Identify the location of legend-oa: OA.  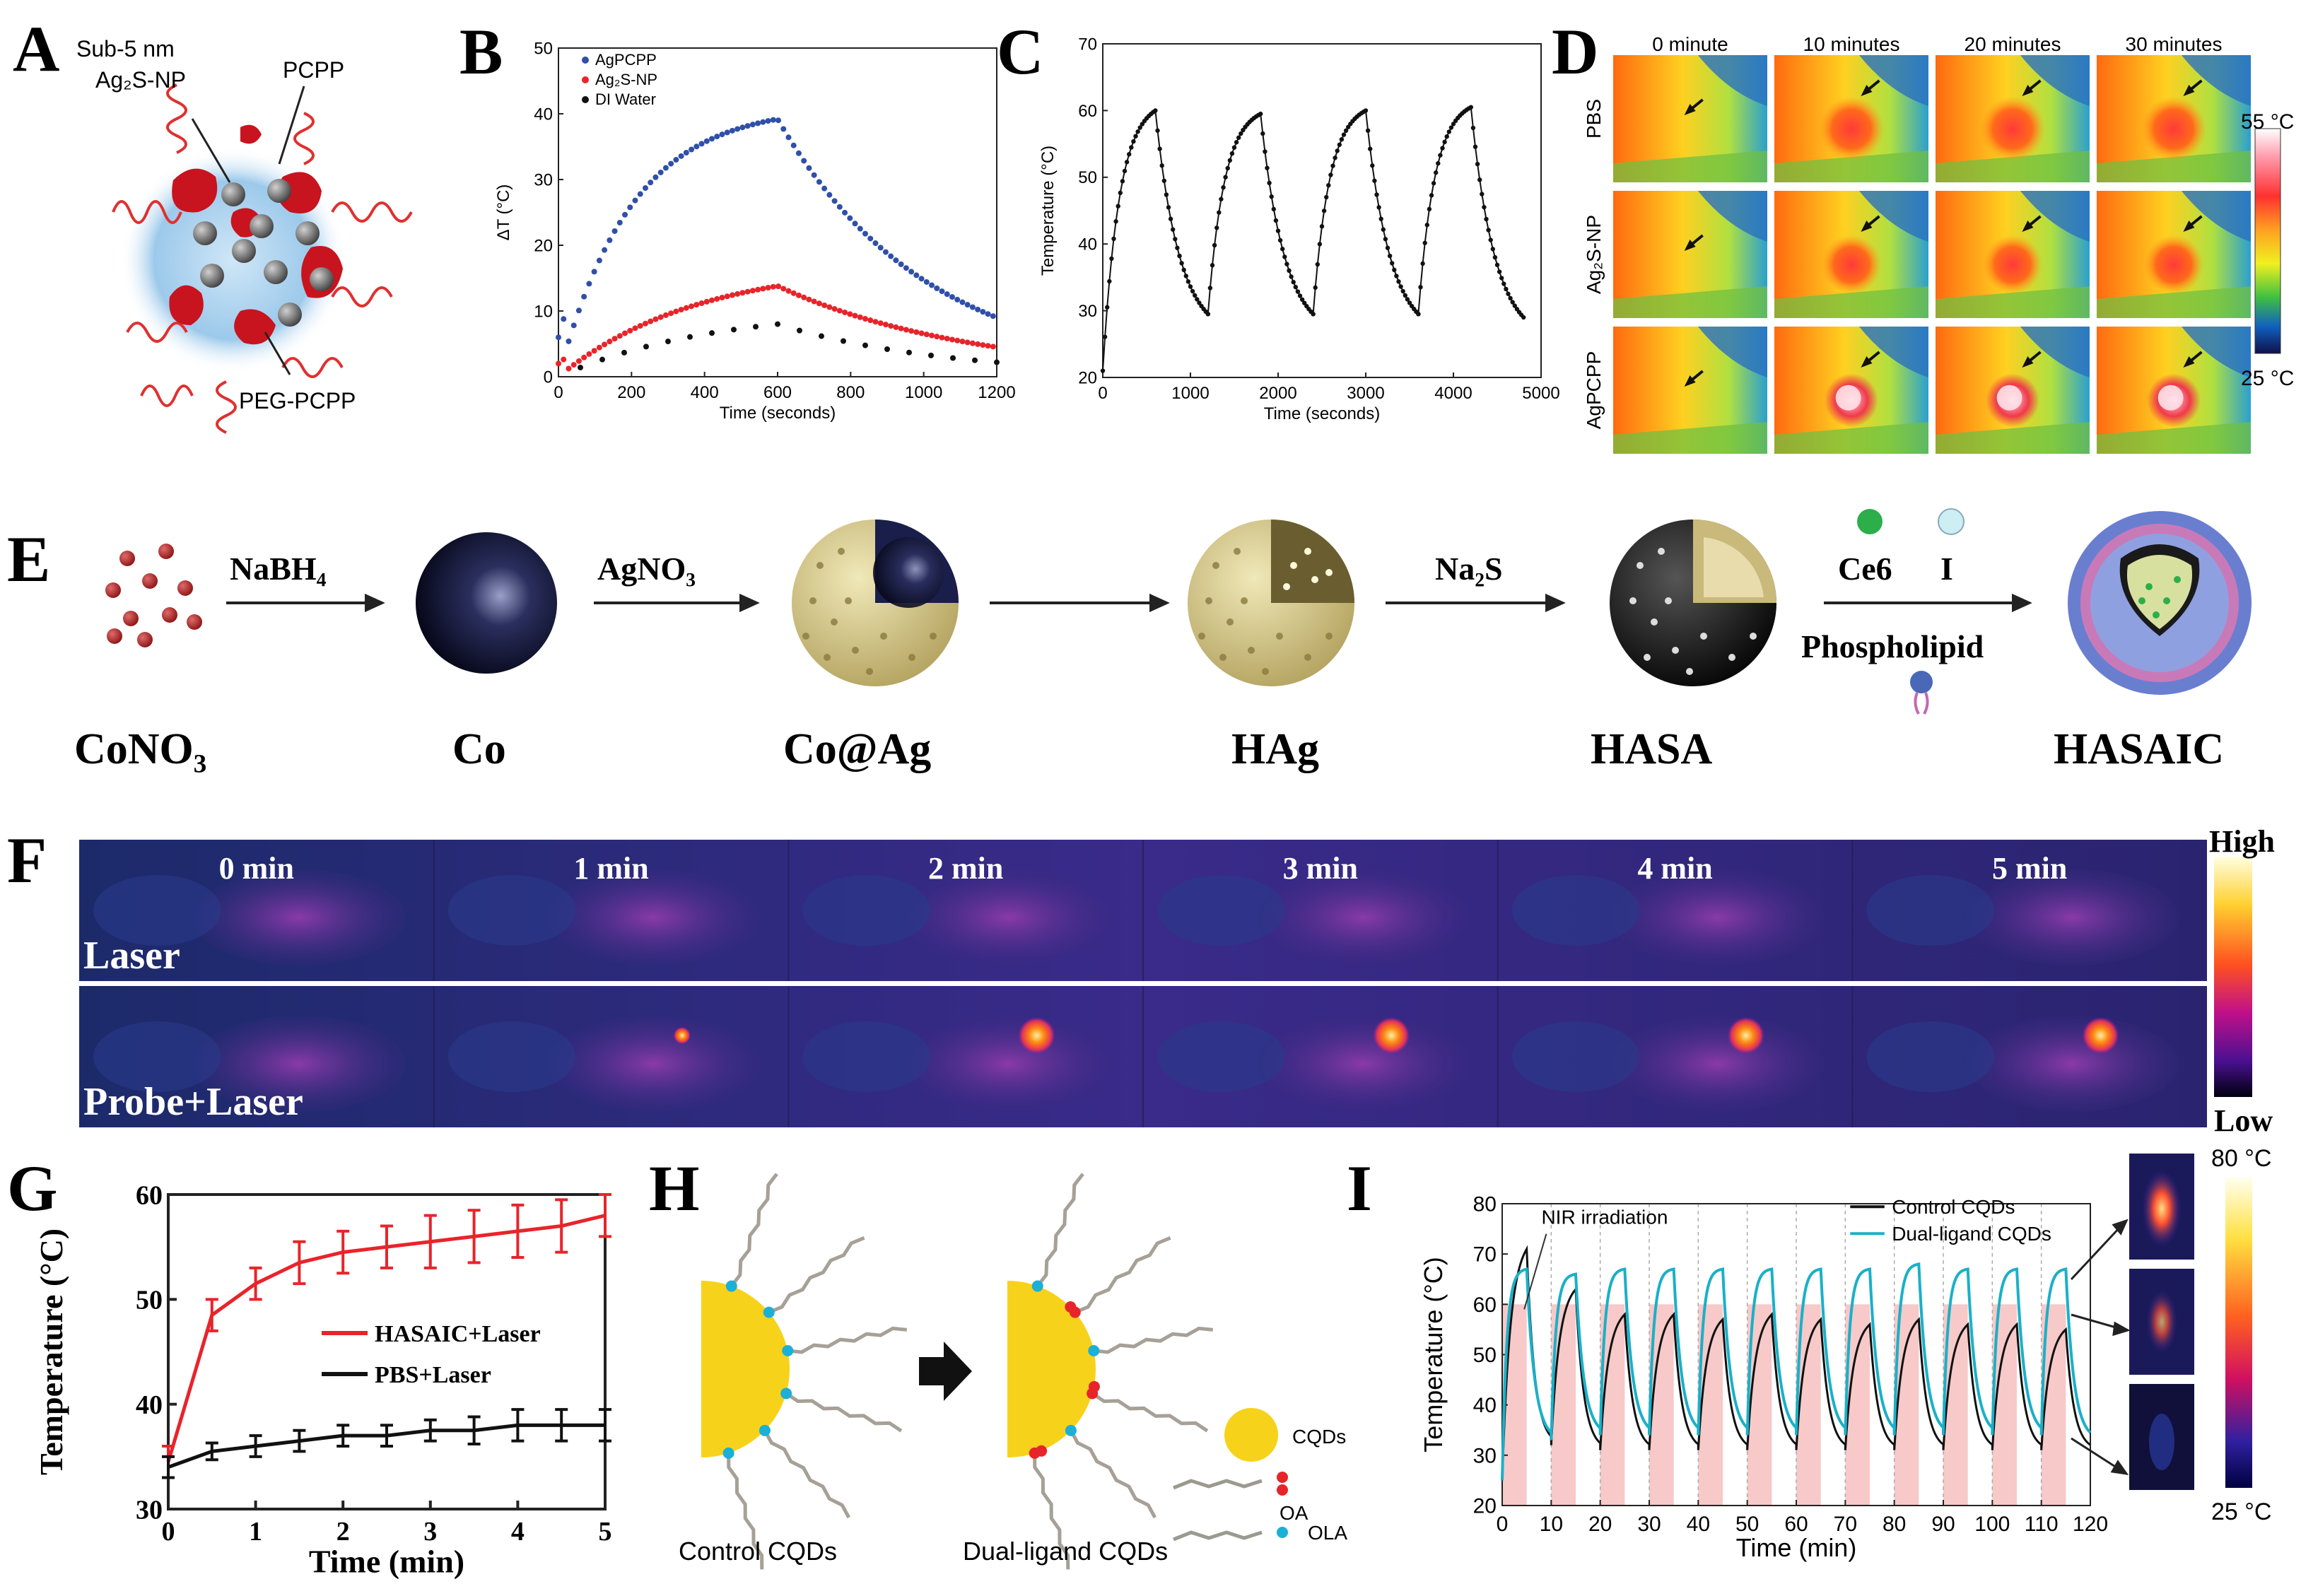
(1294, 1513).